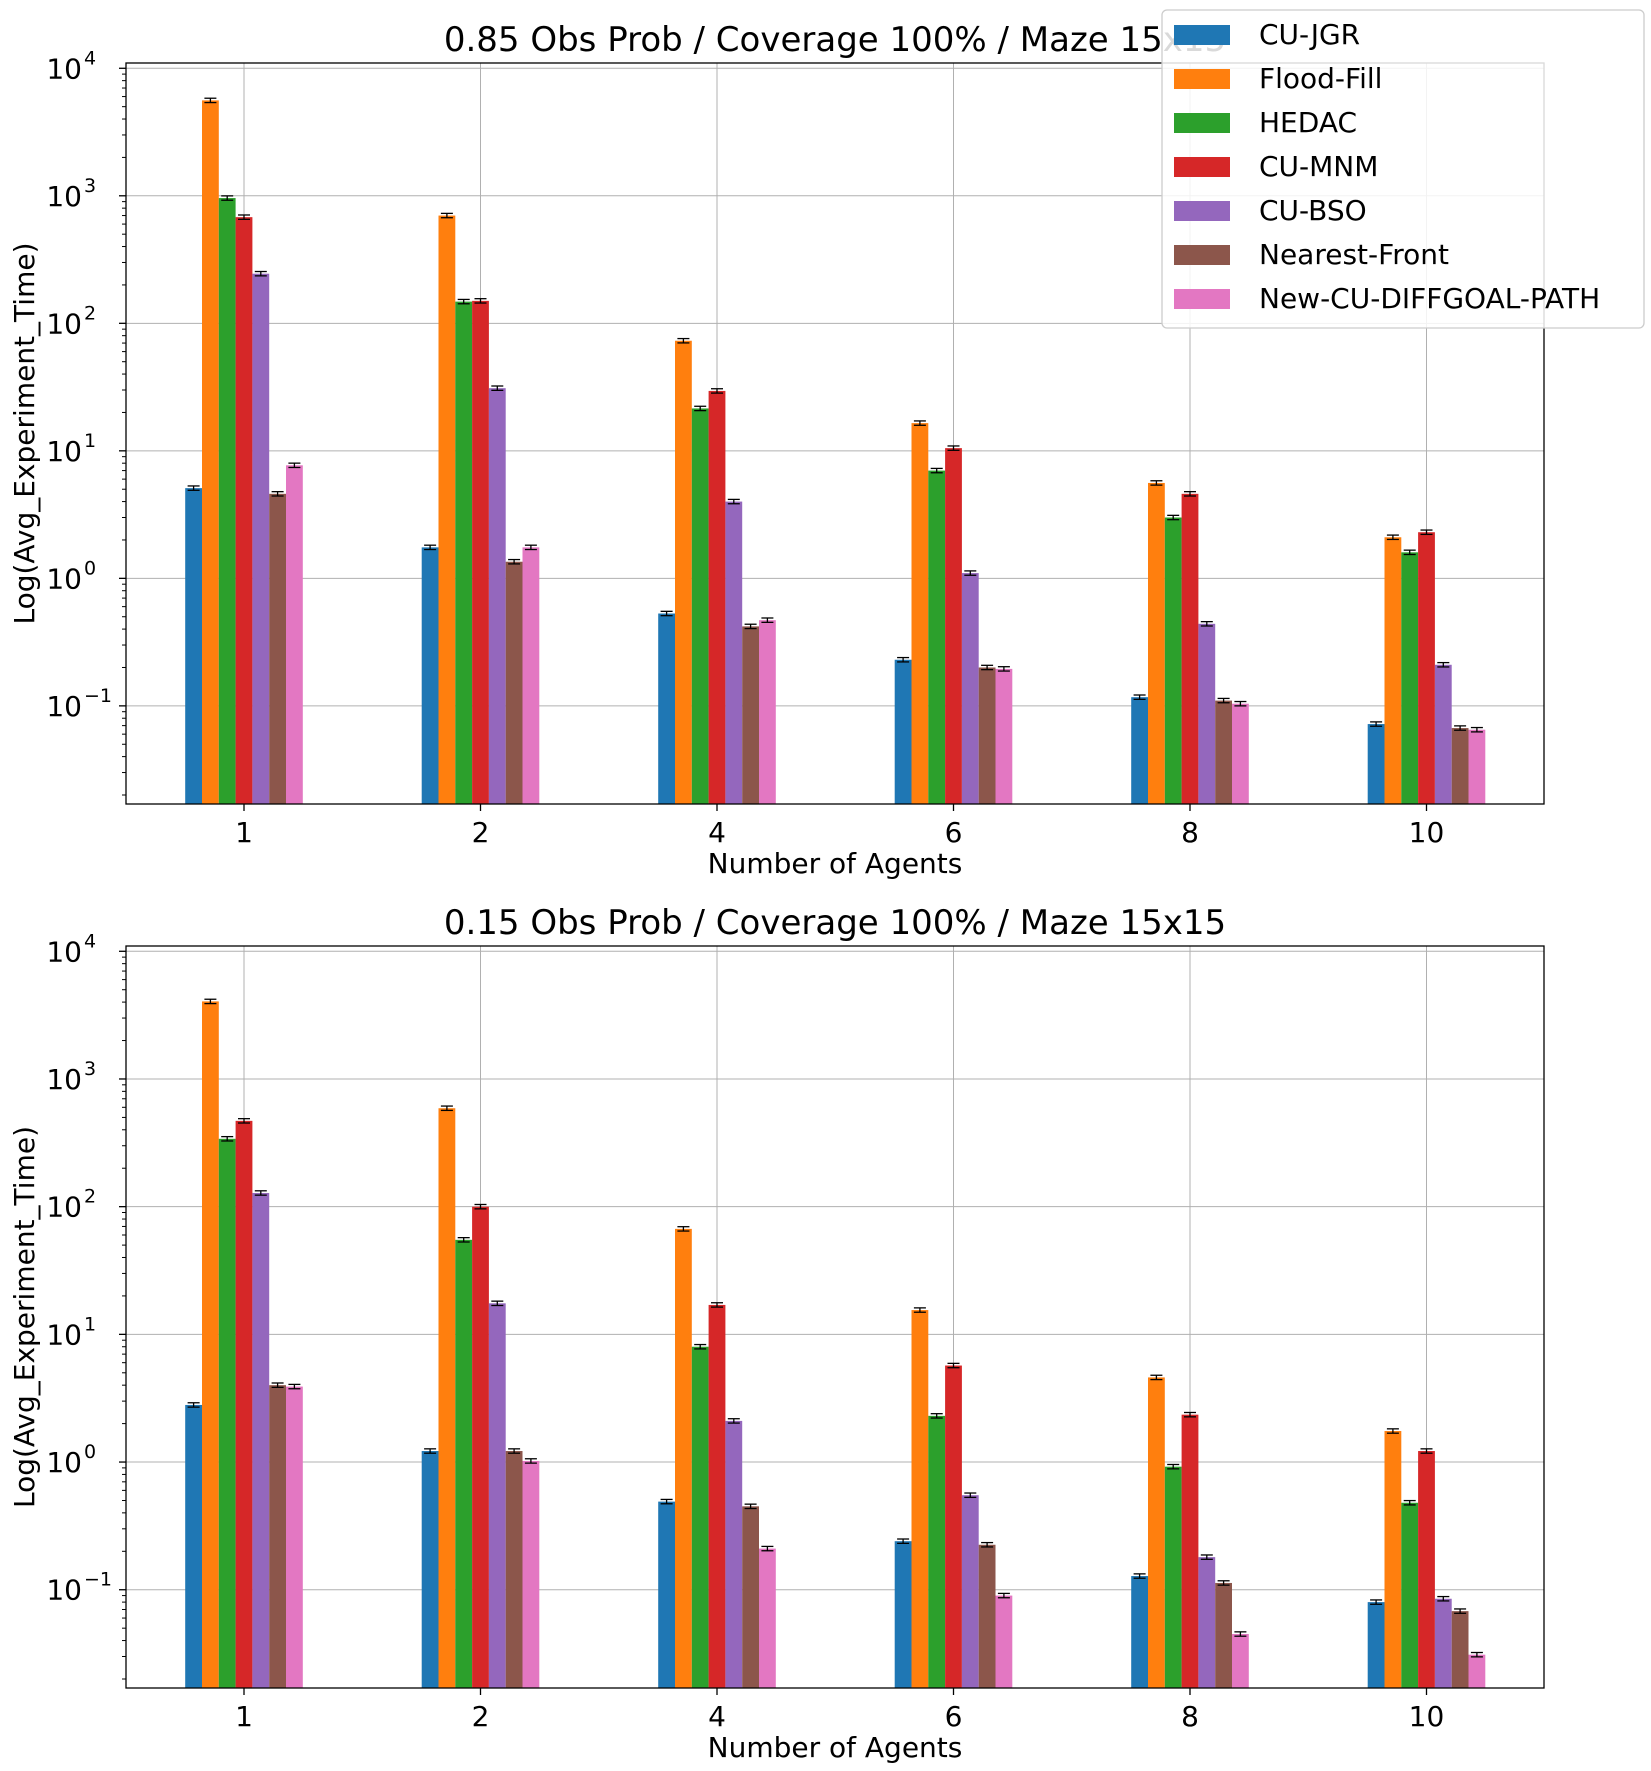 This screenshot has height=1771, width=1651. I want to click on x-tick-label: 6, so click(954, 1716).